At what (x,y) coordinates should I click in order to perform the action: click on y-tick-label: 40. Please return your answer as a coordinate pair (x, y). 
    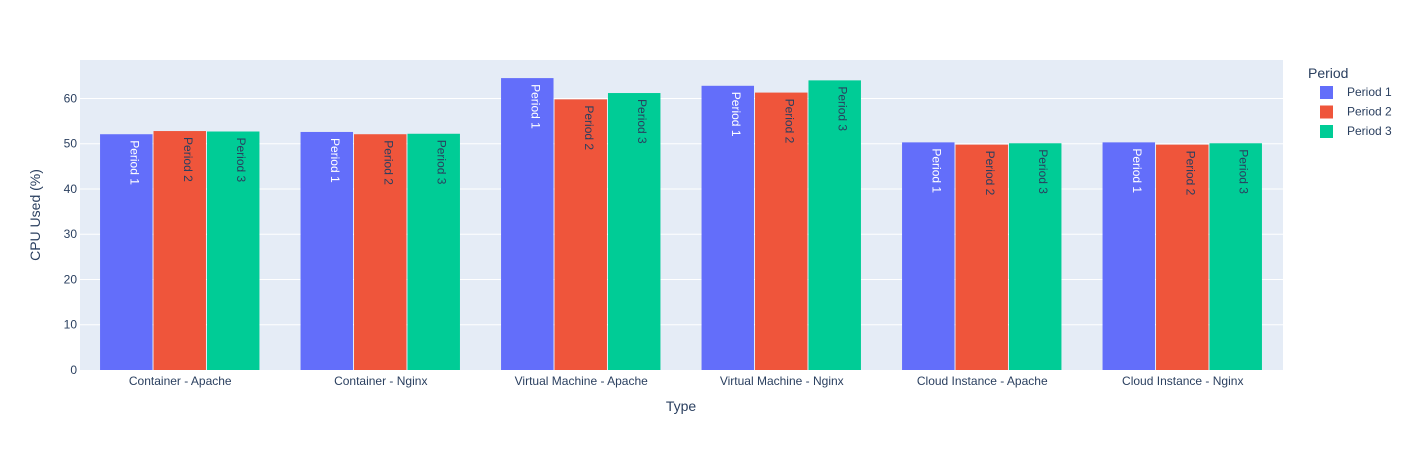
    Looking at the image, I should click on (71, 189).